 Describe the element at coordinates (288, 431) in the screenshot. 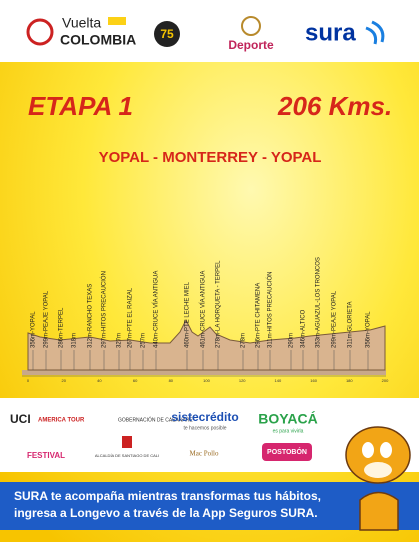

I see `sponsor-boyaca-tag: es para vivirla` at that location.